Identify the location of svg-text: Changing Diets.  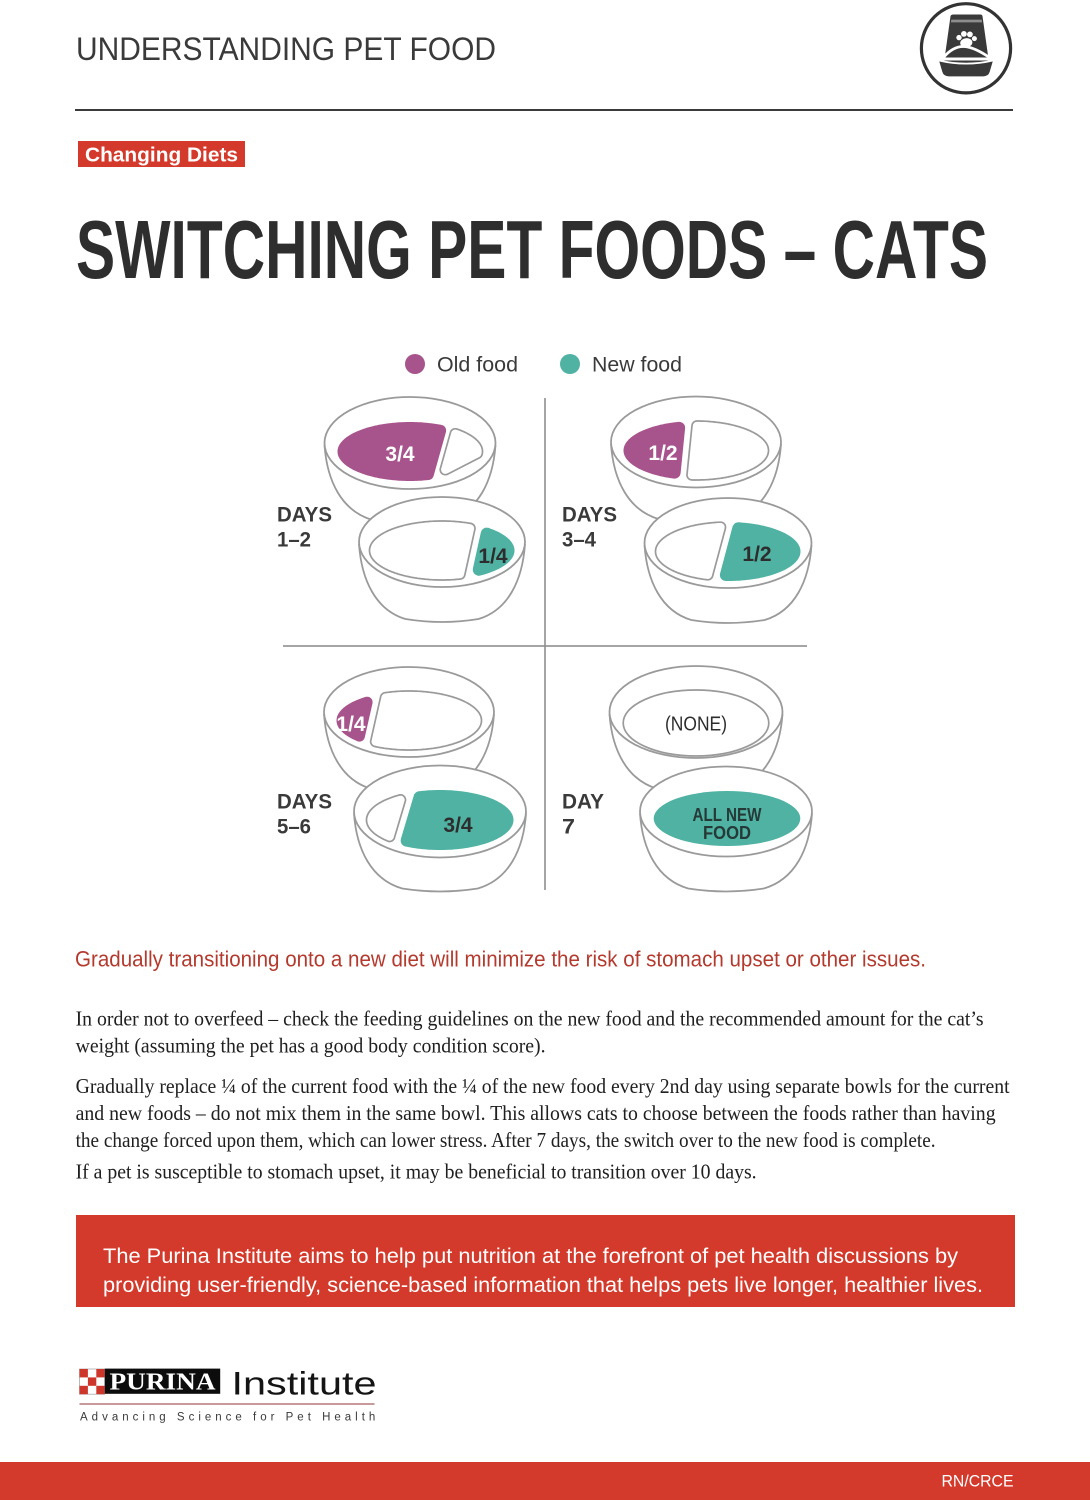
(161, 156).